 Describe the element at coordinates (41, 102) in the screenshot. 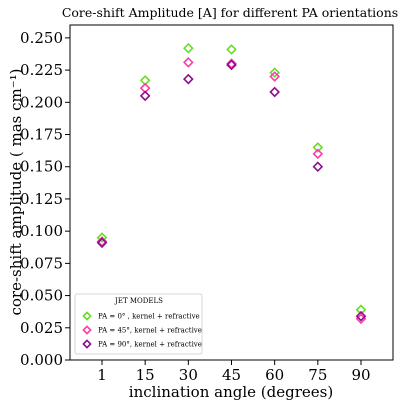

I see `y-tick-label: 0.200` at that location.